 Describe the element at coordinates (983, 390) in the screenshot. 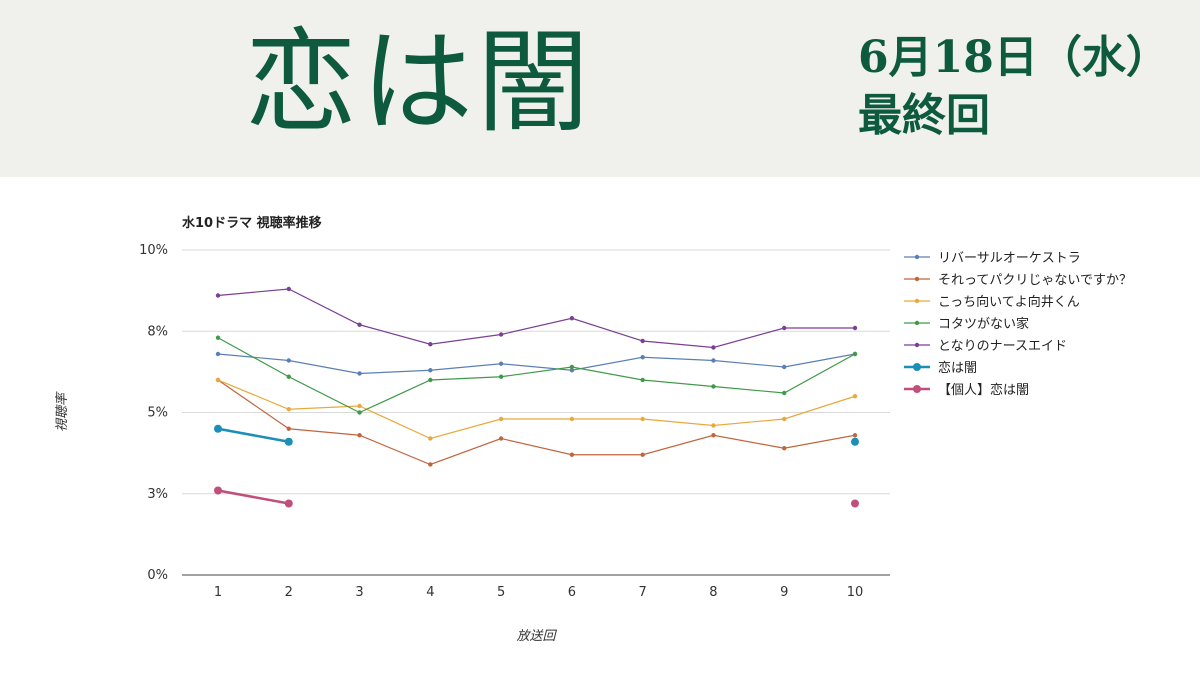

I see `legend-entry: 【個人】恋は闇` at that location.